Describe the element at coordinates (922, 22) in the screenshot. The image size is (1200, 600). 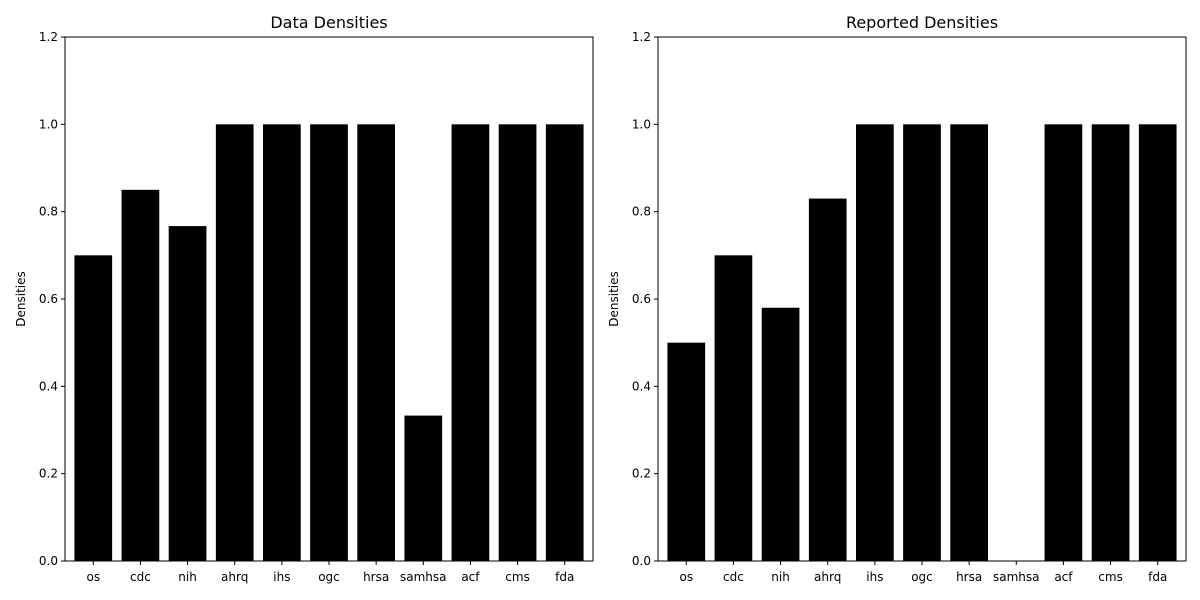
I see `chart-title: Reported Densities` at that location.